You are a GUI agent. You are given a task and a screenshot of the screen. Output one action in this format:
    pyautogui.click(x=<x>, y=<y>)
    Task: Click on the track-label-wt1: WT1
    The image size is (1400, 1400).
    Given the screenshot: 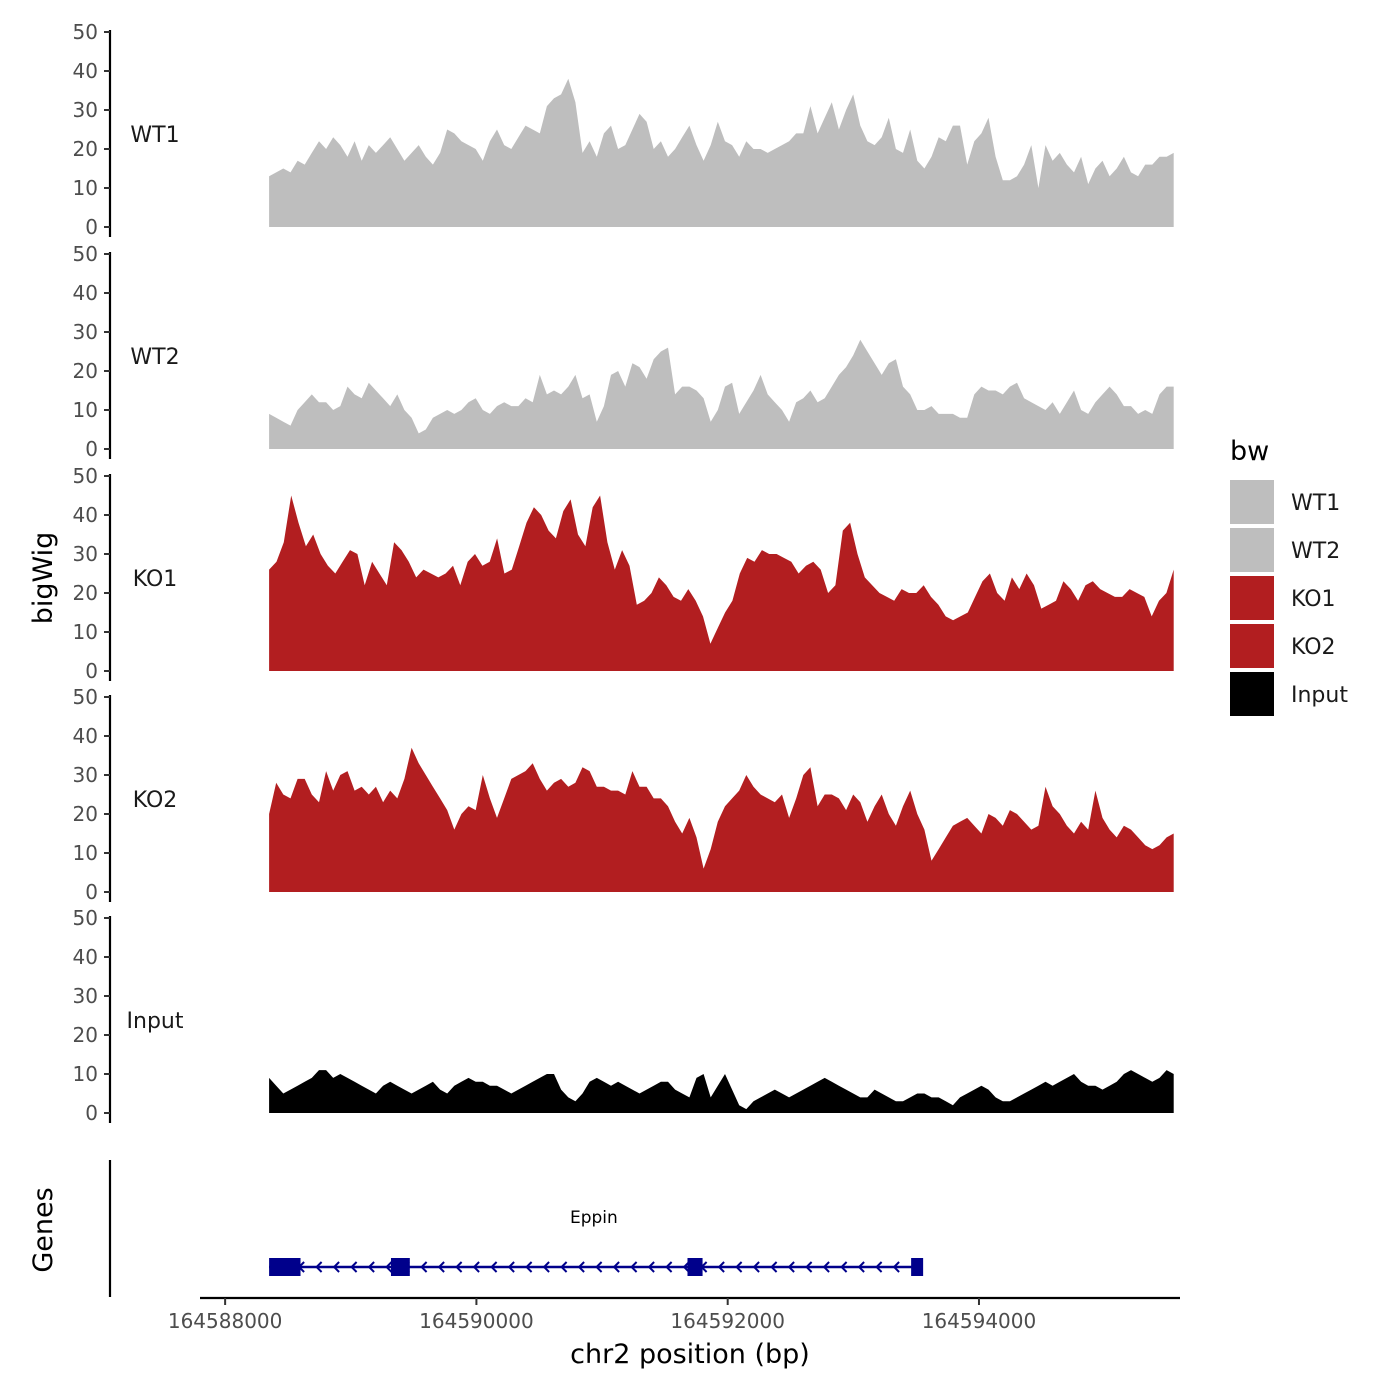 What is the action you would take?
    pyautogui.click(x=154, y=135)
    